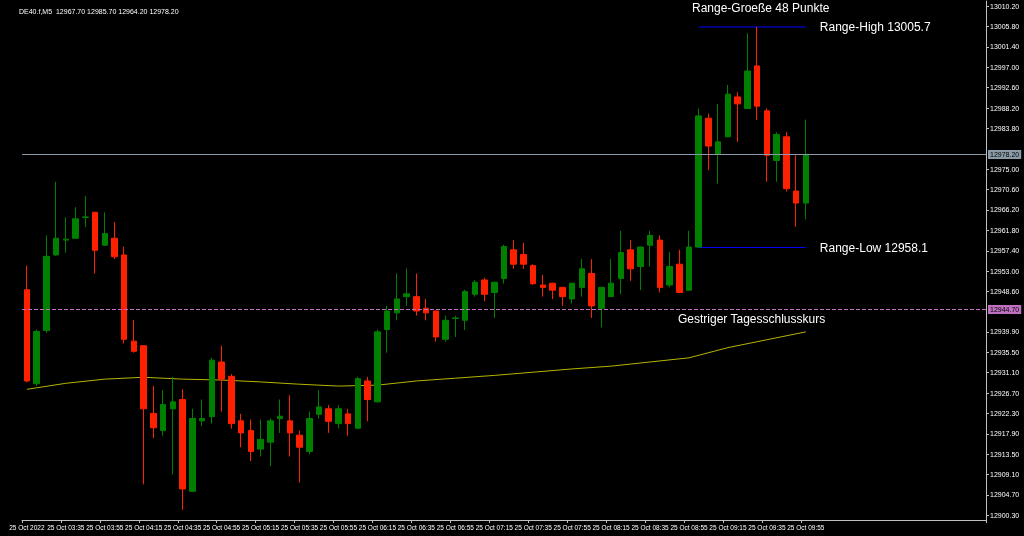 The image size is (1024, 536). Describe the element at coordinates (875, 26) in the screenshot. I see `series-label: Range-High 13005.7` at that location.